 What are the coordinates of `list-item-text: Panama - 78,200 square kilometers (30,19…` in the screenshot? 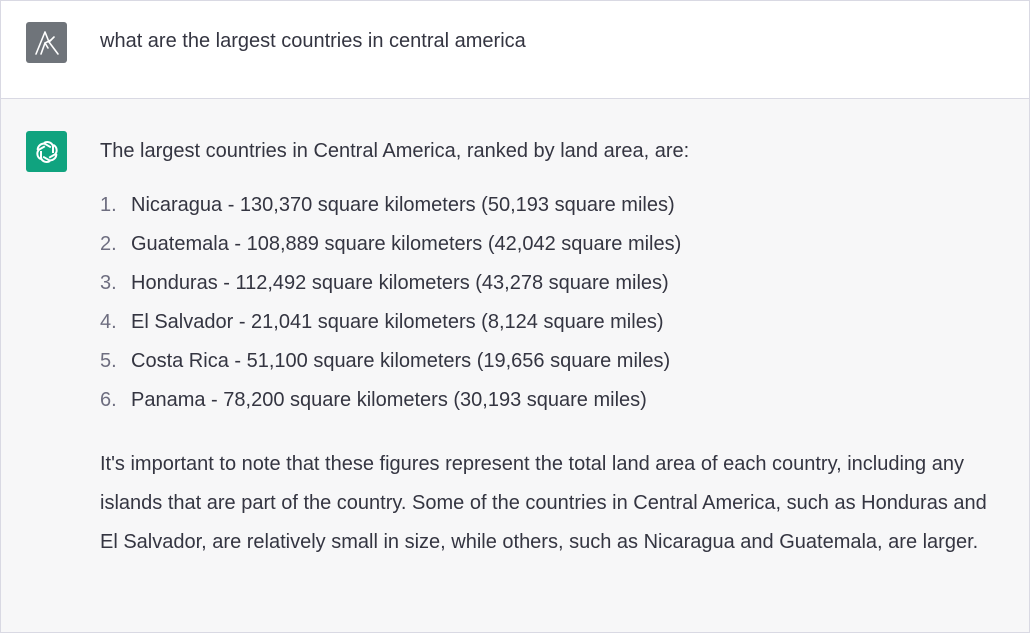 It's located at (389, 400).